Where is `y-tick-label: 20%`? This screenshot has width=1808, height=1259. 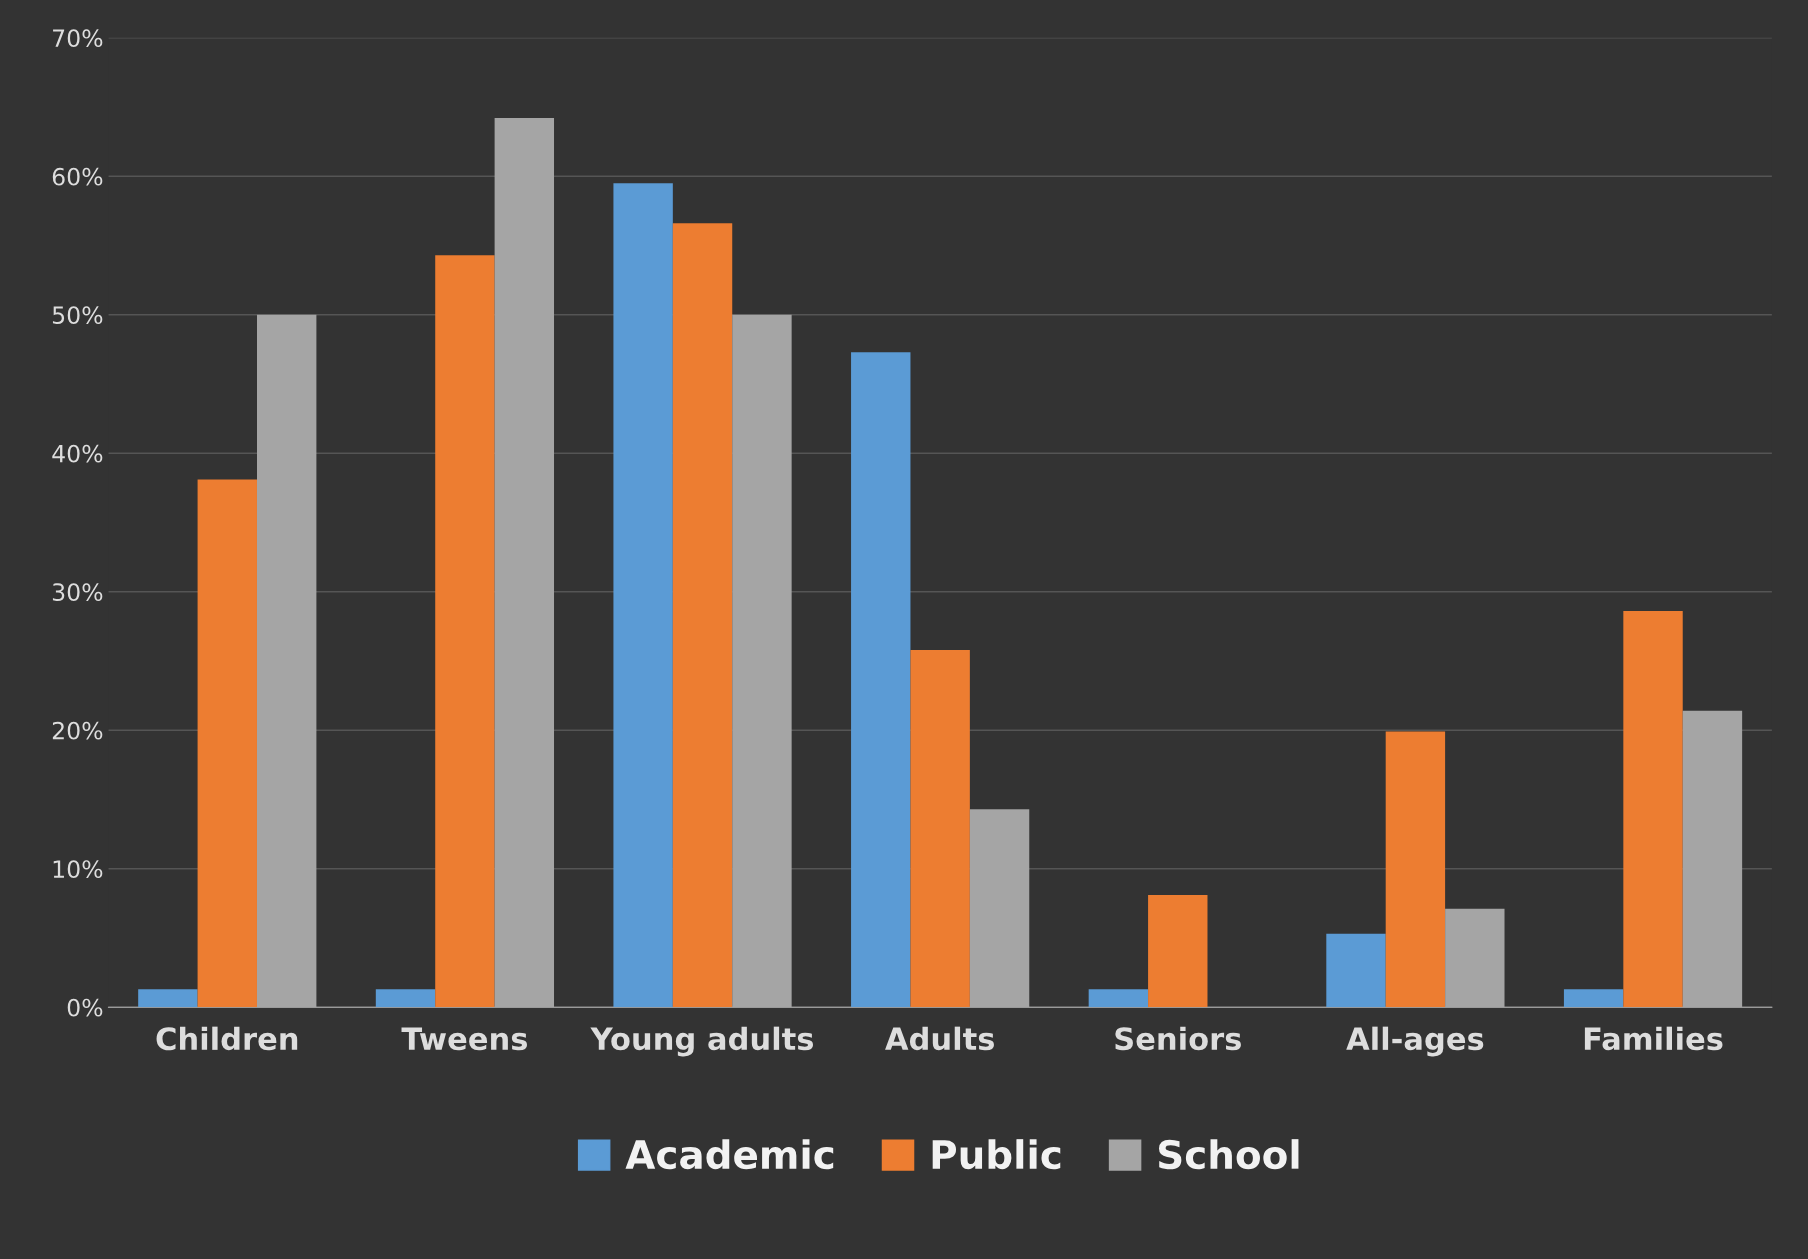 y-tick-label: 20% is located at coordinates (77, 730).